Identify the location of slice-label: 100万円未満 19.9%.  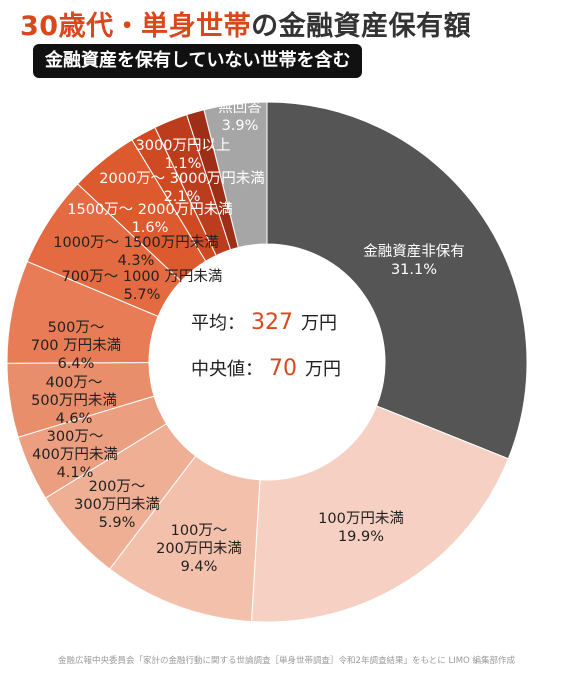
(361, 527).